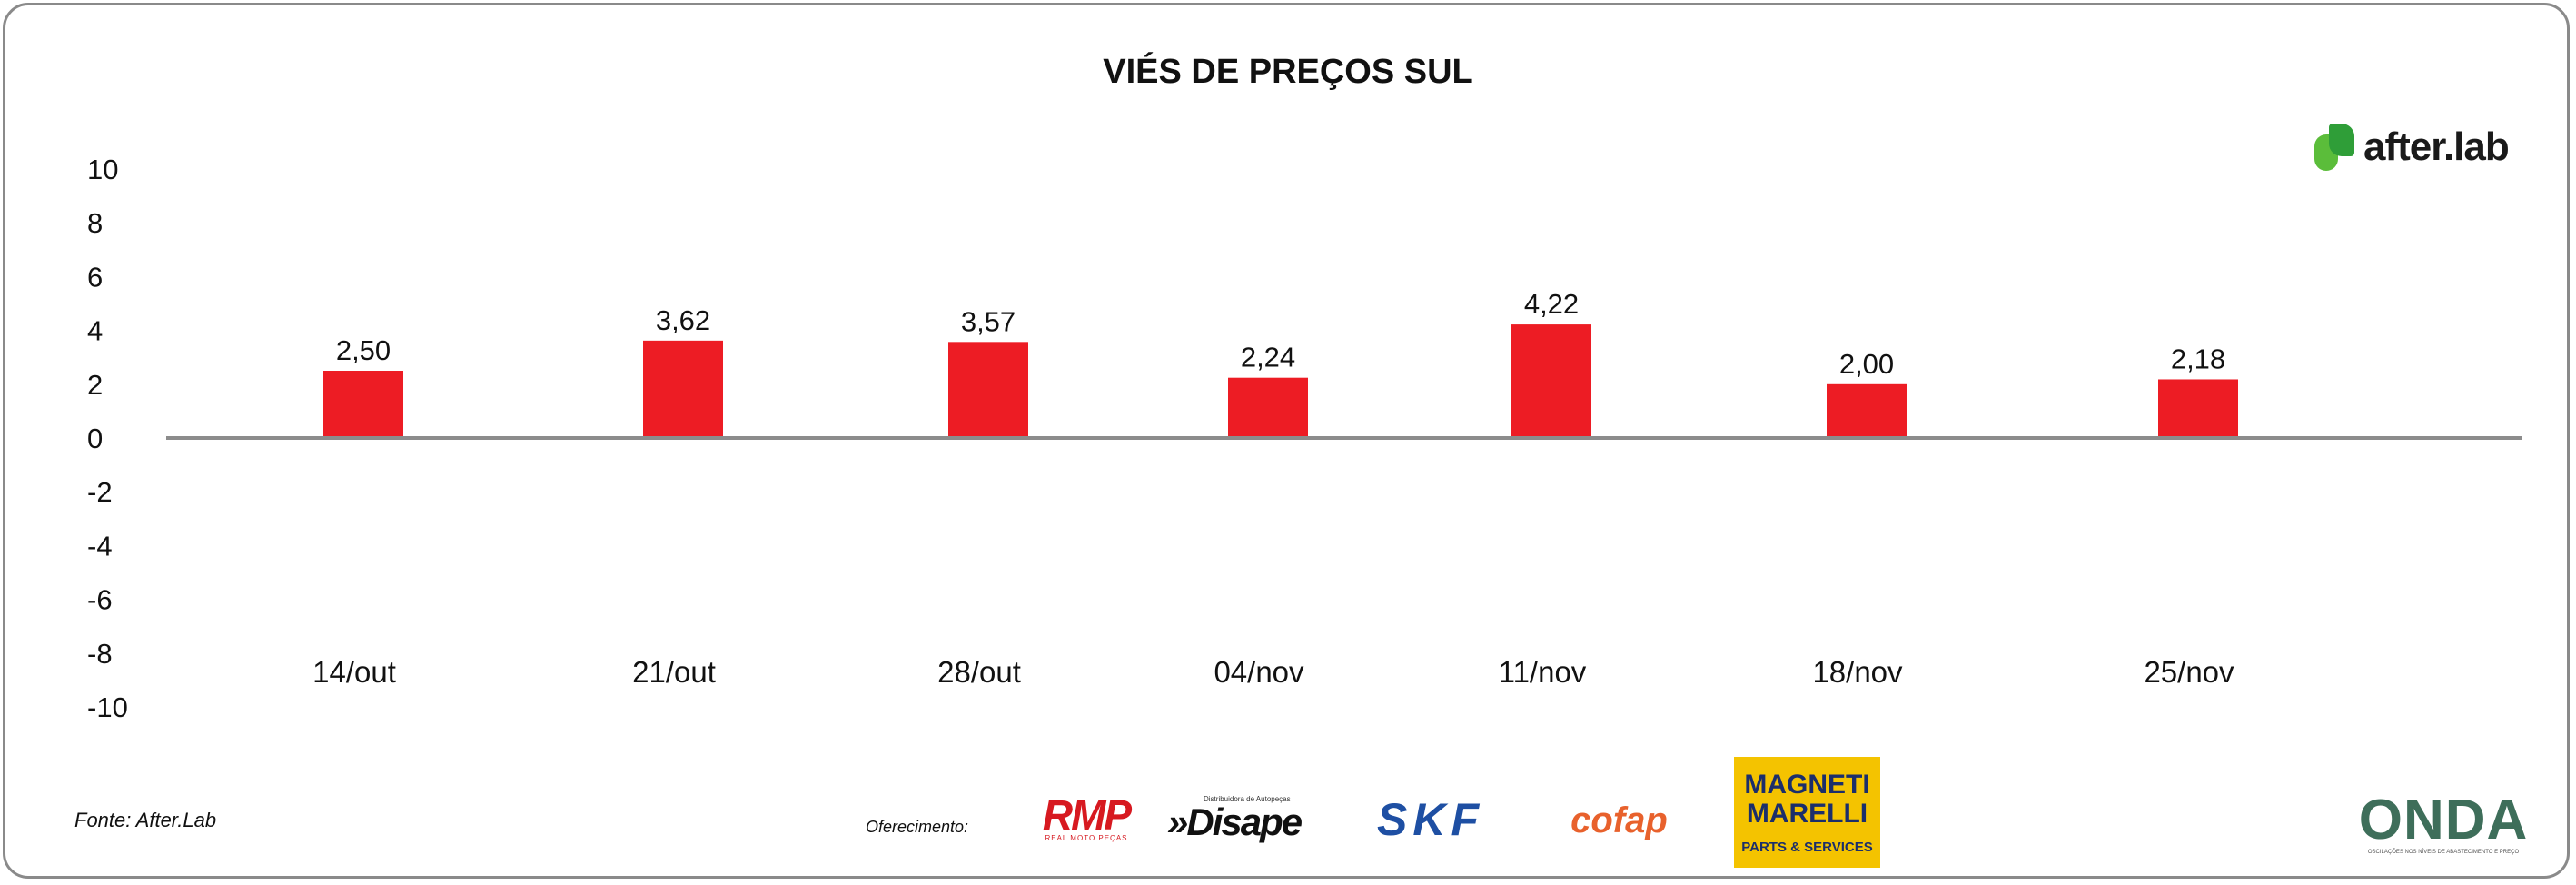  I want to click on bar-value-label: 2,50, so click(363, 350).